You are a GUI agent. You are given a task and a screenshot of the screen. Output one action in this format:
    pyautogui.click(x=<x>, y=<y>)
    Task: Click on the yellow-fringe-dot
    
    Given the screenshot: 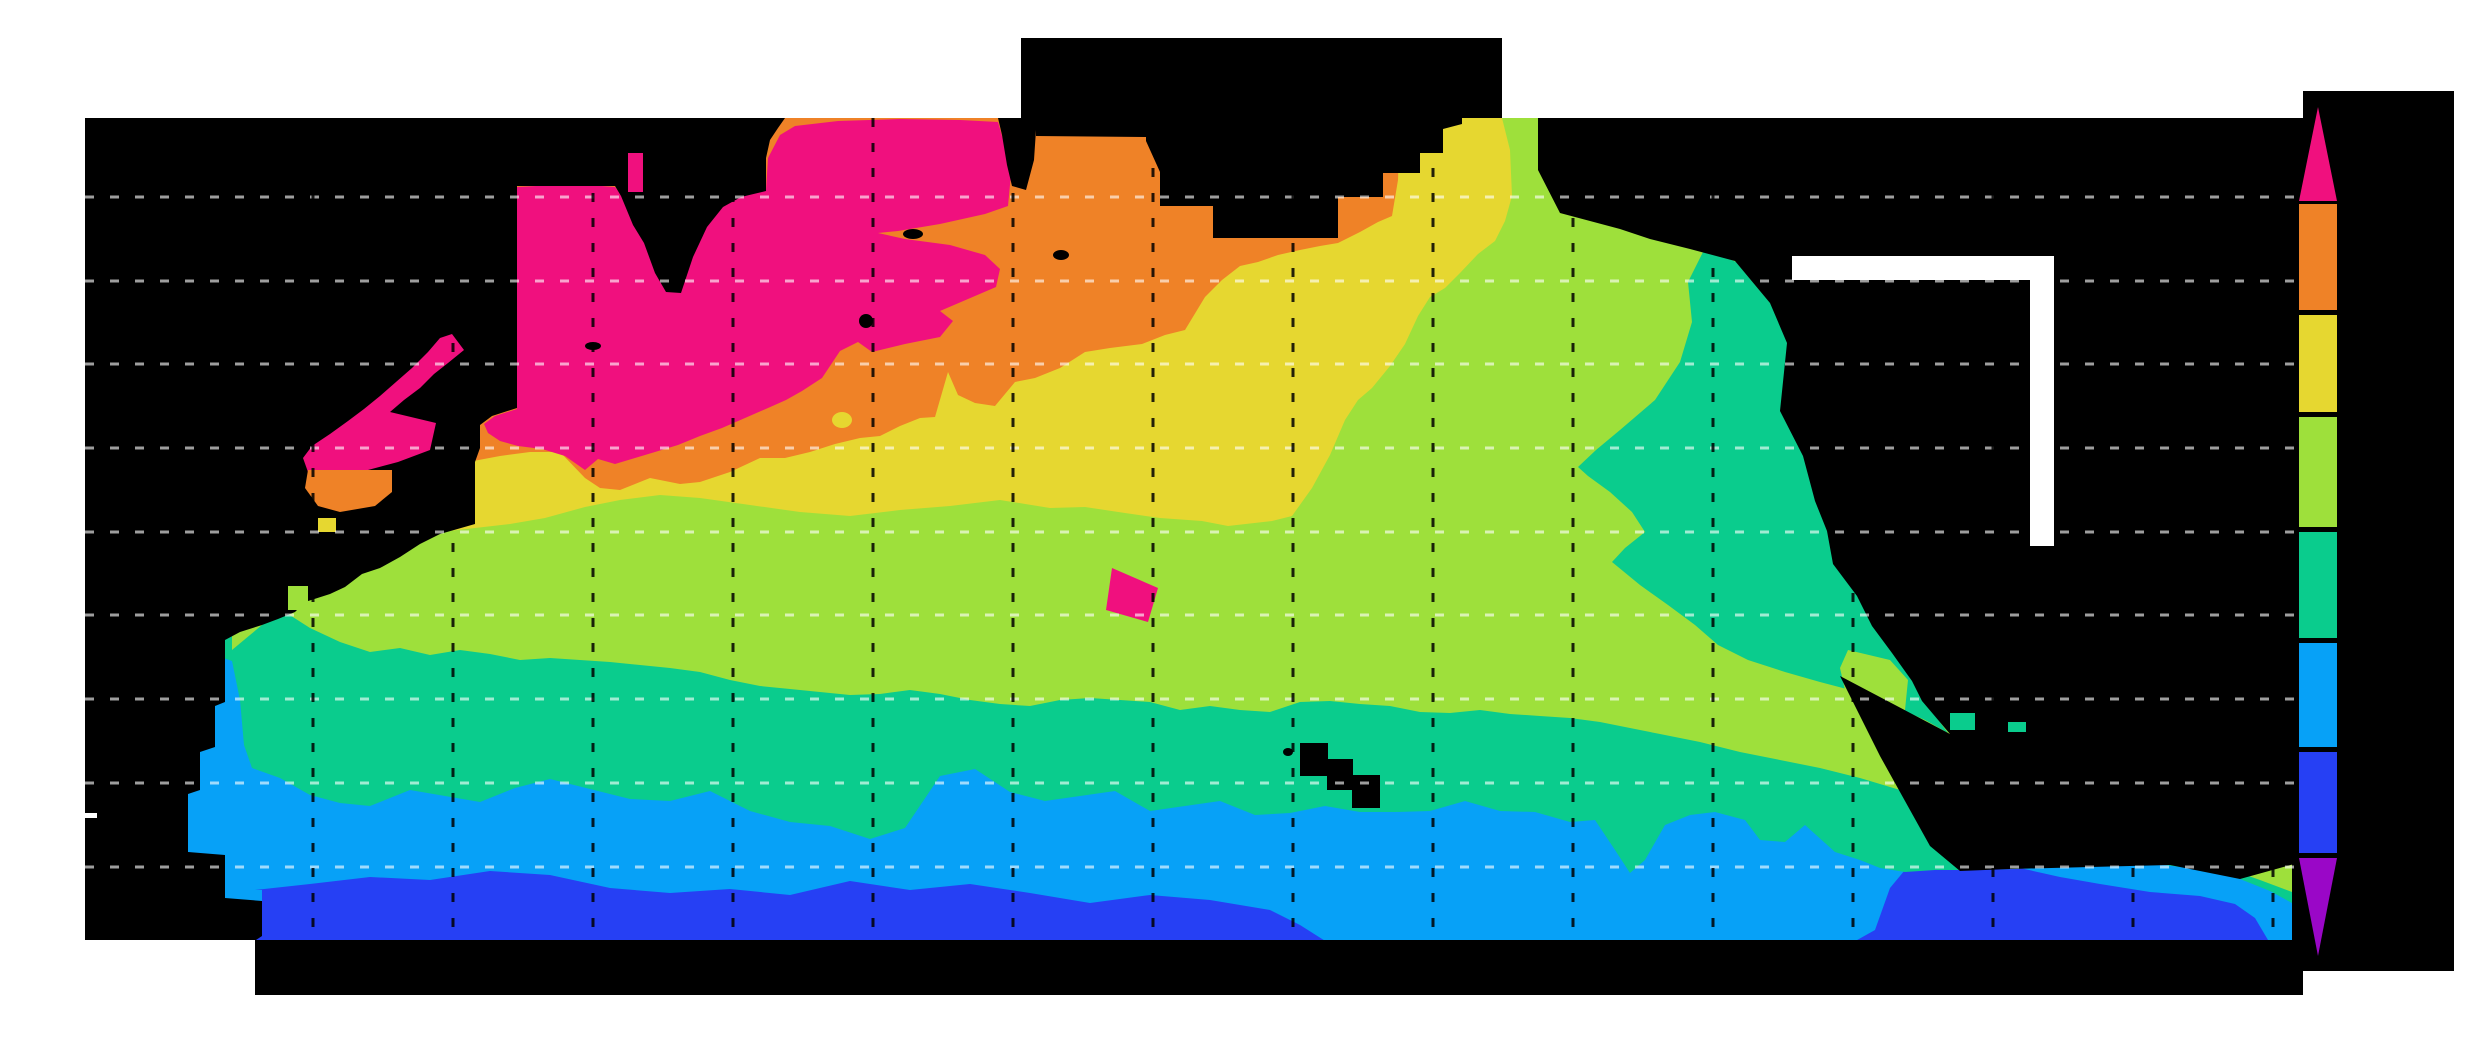 What is the action you would take?
    pyautogui.click(x=327, y=525)
    